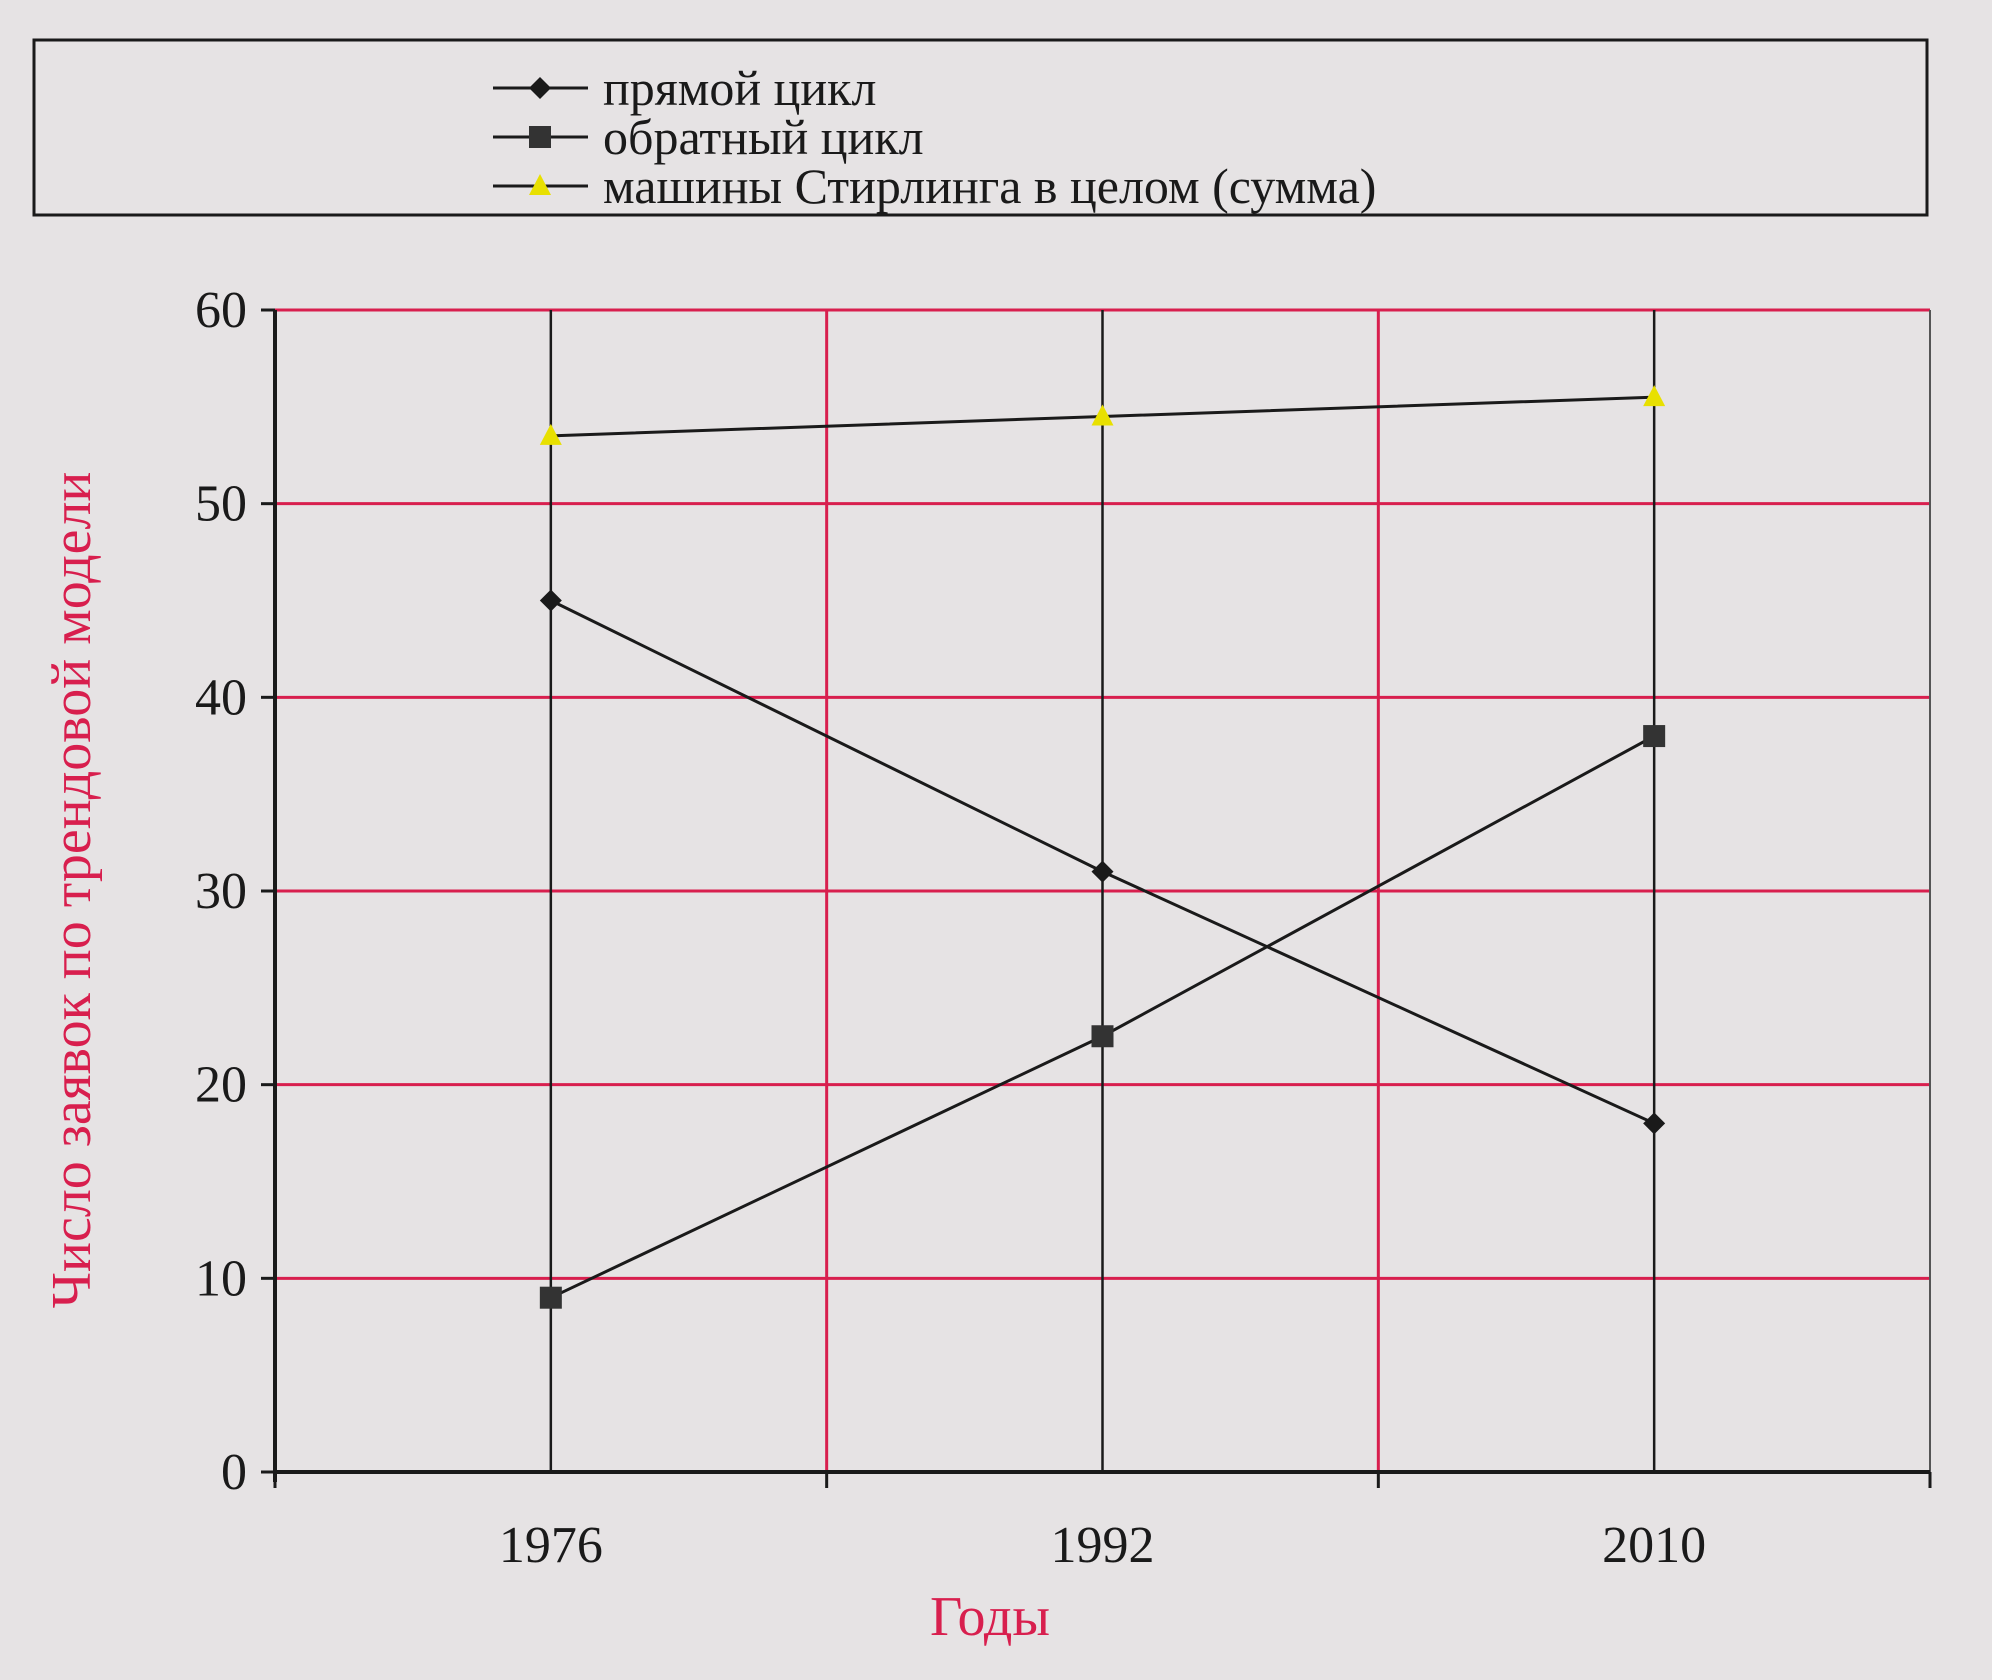 This screenshot has height=1680, width=1992. What do you see at coordinates (221, 1085) in the screenshot?
I see `y-tick-label: 20` at bounding box center [221, 1085].